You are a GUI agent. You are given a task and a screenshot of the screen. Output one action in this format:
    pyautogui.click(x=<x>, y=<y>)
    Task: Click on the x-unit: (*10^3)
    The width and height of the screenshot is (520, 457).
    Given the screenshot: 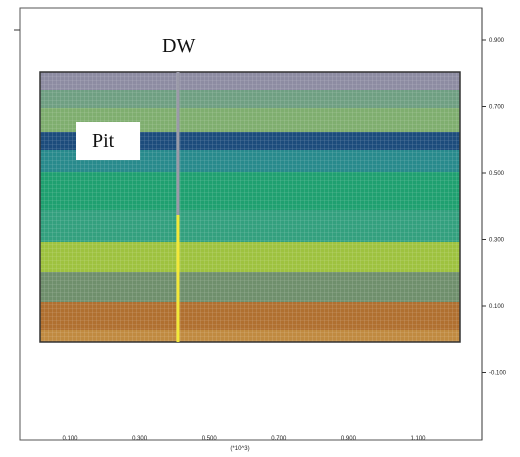 What is the action you would take?
    pyautogui.click(x=239, y=449)
    